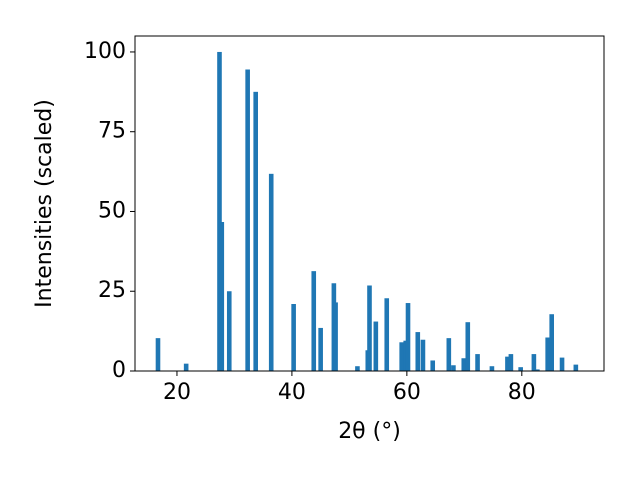 The width and height of the screenshot is (640, 480). Describe the element at coordinates (522, 392) in the screenshot. I see `x-tick-label: 80` at that location.